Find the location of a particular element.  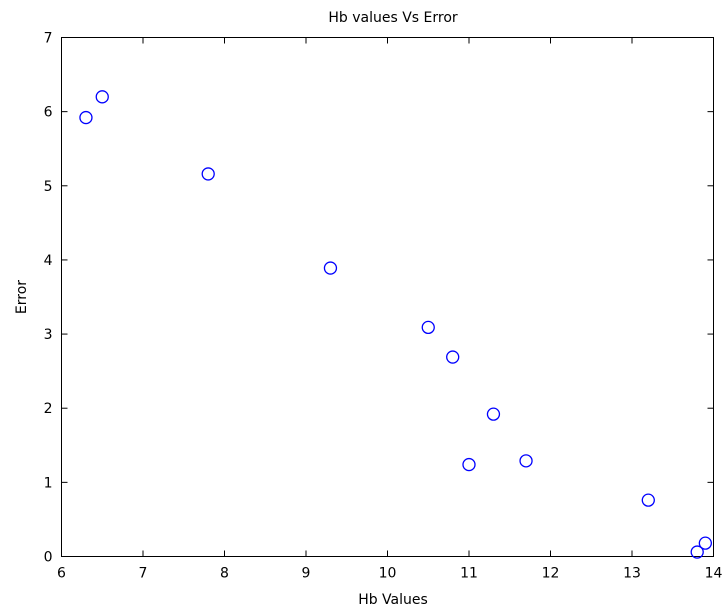

y-tick-label: 7 is located at coordinates (48, 39).